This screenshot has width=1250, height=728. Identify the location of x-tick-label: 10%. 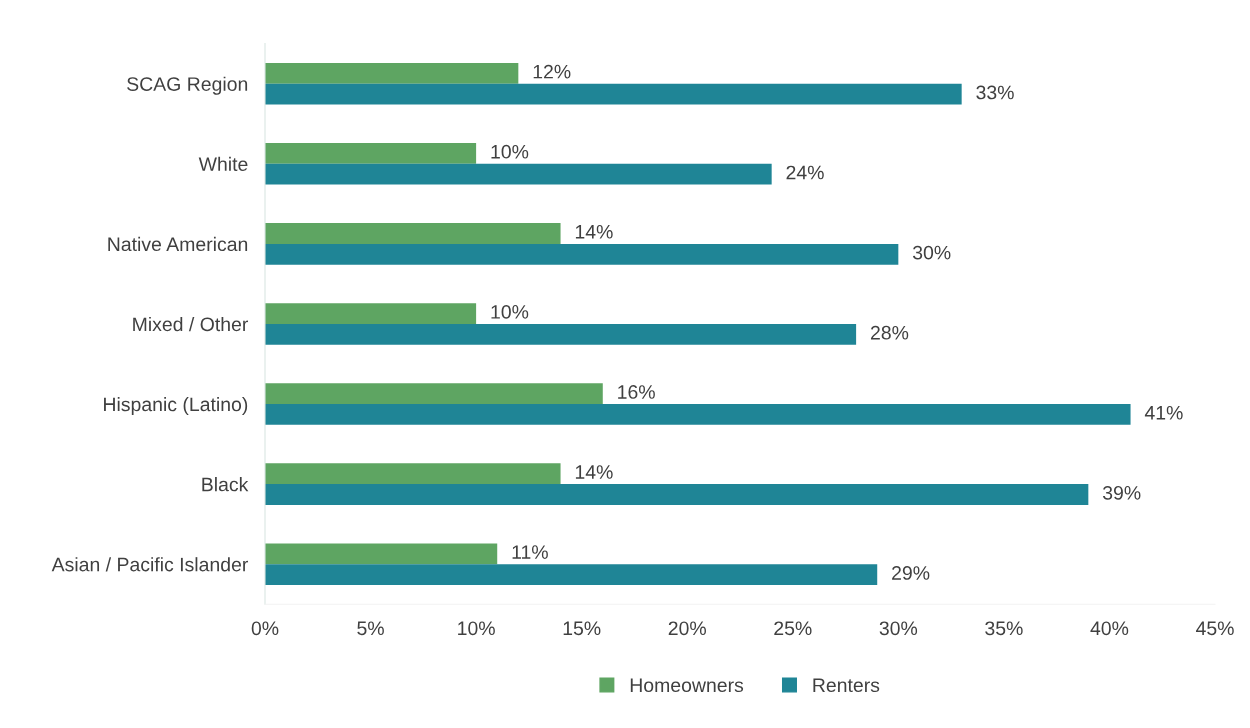
(476, 628).